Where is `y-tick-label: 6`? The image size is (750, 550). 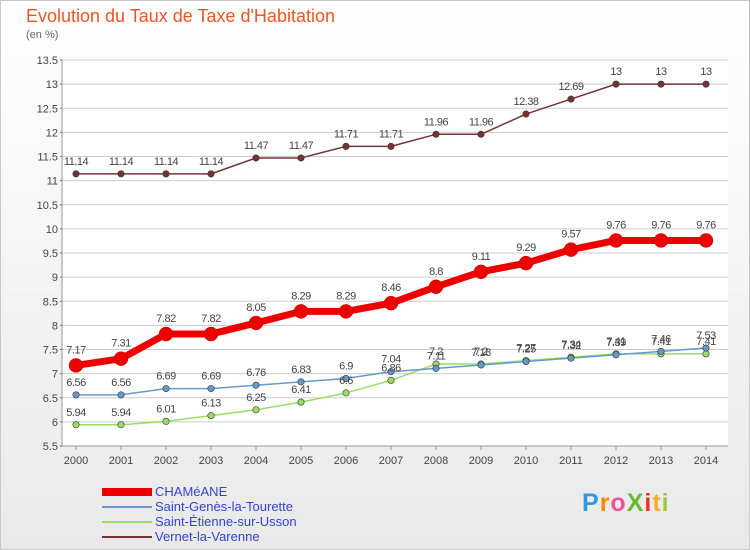 y-tick-label: 6 is located at coordinates (55, 423).